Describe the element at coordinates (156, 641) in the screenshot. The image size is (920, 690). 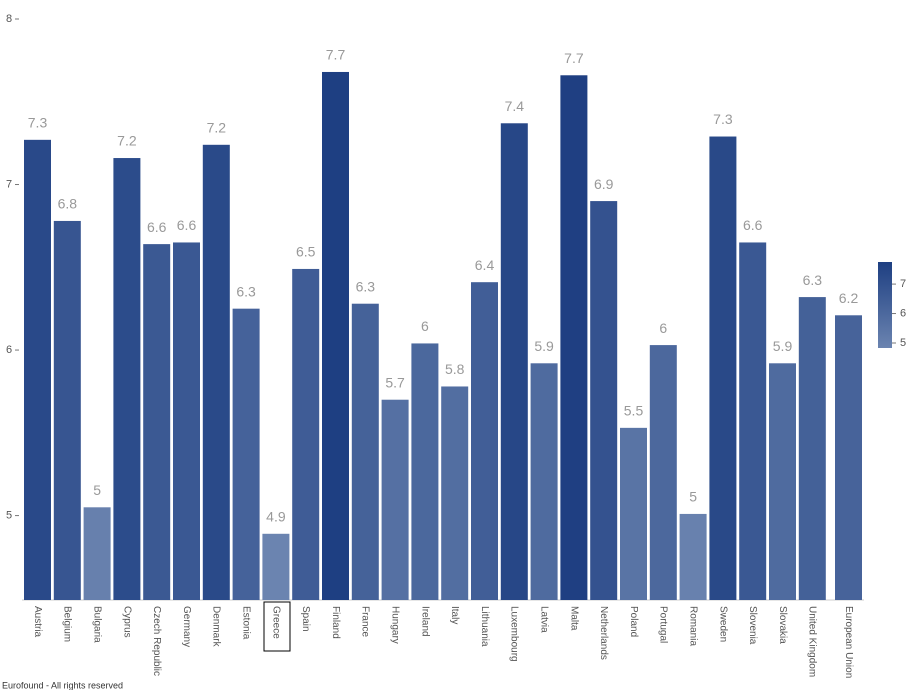
I see `x-tick-label: Czech Republic` at that location.